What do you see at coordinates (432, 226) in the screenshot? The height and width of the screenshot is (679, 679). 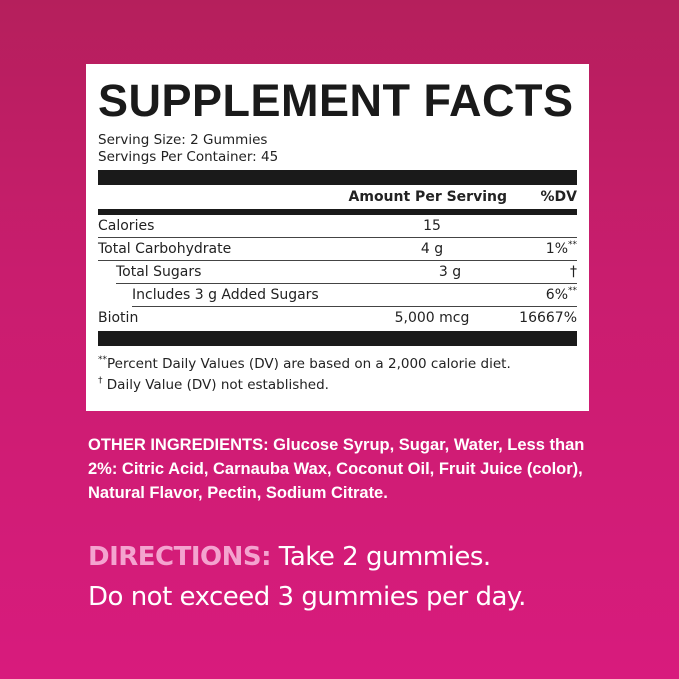 I see `nutrient-amount: 15` at bounding box center [432, 226].